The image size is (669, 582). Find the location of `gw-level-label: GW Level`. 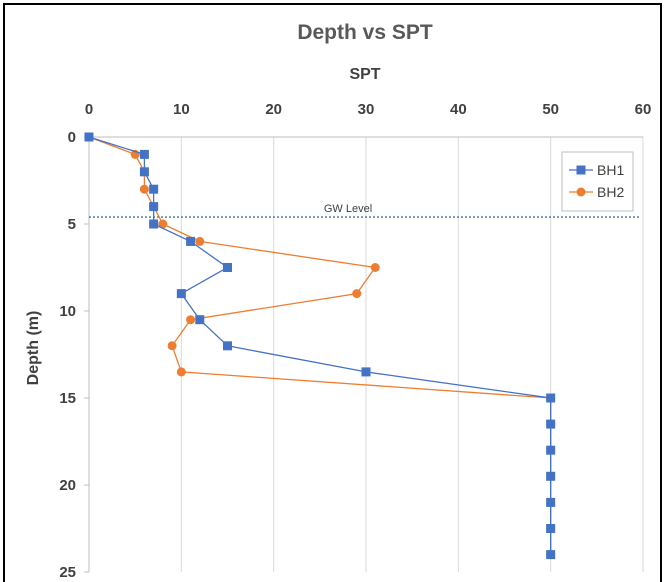

gw-level-label: GW Level is located at coordinates (348, 209).